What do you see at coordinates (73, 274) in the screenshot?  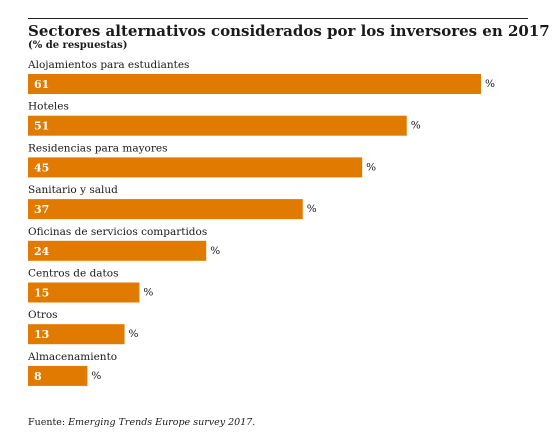 I see `category-label: Centros de datos` at bounding box center [73, 274].